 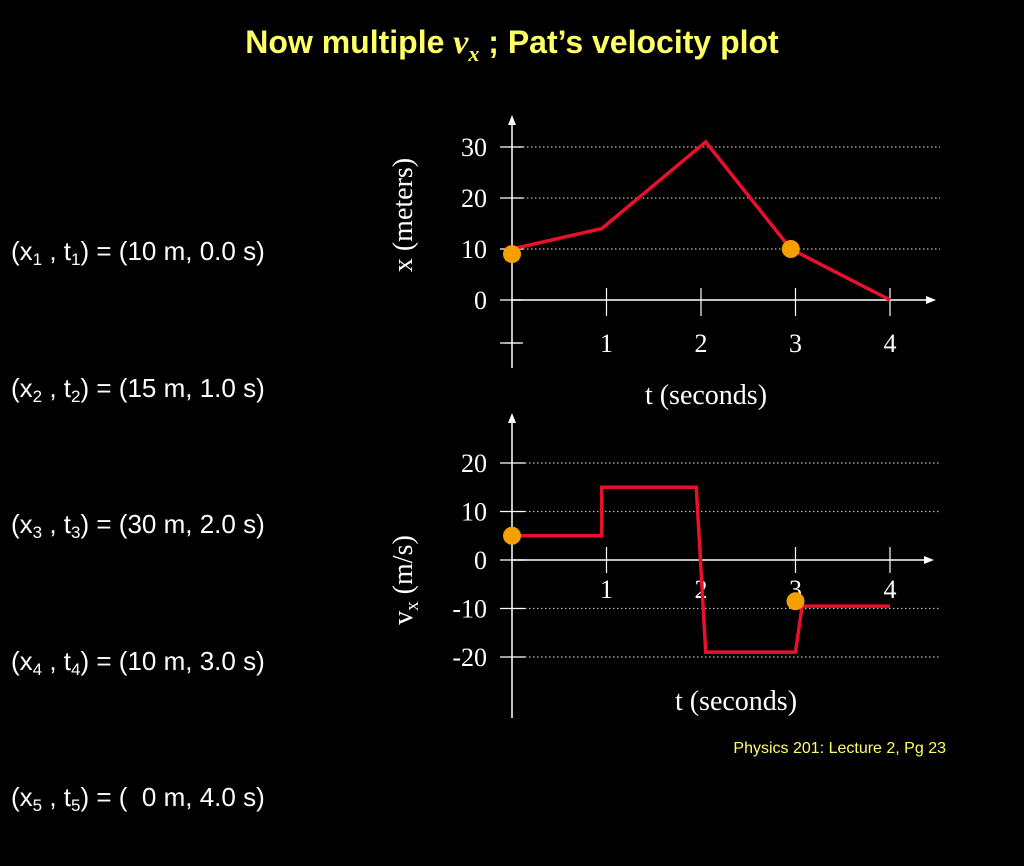 I want to click on title-velocity-symbol: vx, so click(x=466, y=45).